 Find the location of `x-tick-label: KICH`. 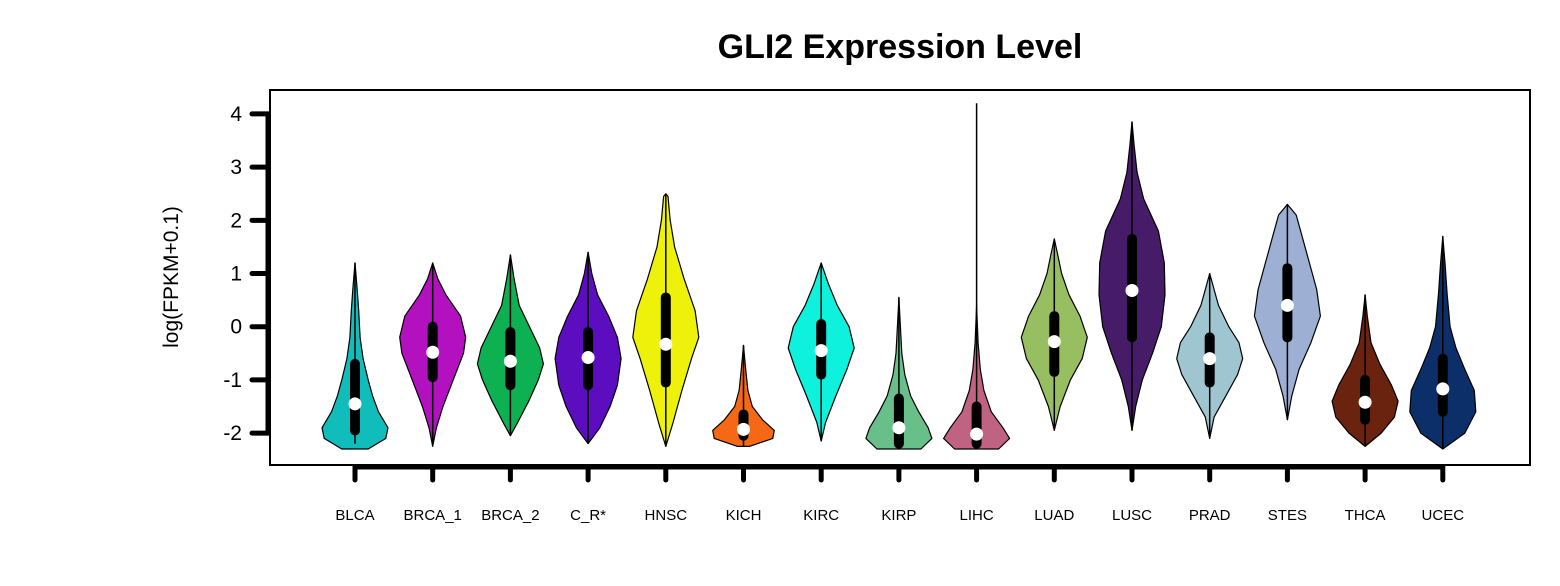

x-tick-label: KICH is located at coordinates (744, 515).